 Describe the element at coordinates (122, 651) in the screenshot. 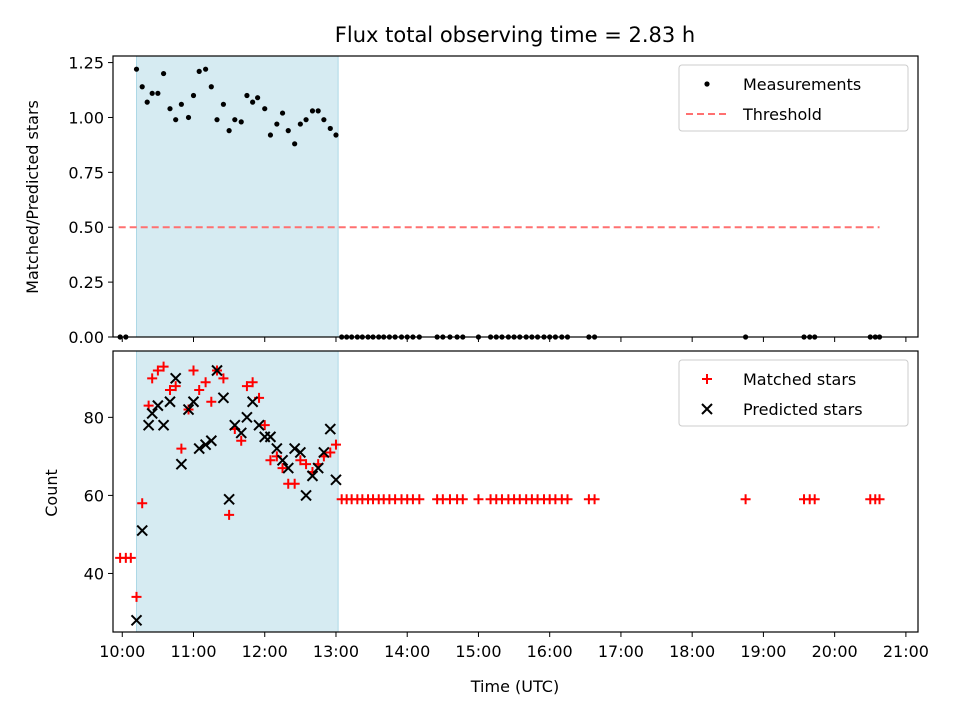

I see `x-tick-label: 10:00` at that location.